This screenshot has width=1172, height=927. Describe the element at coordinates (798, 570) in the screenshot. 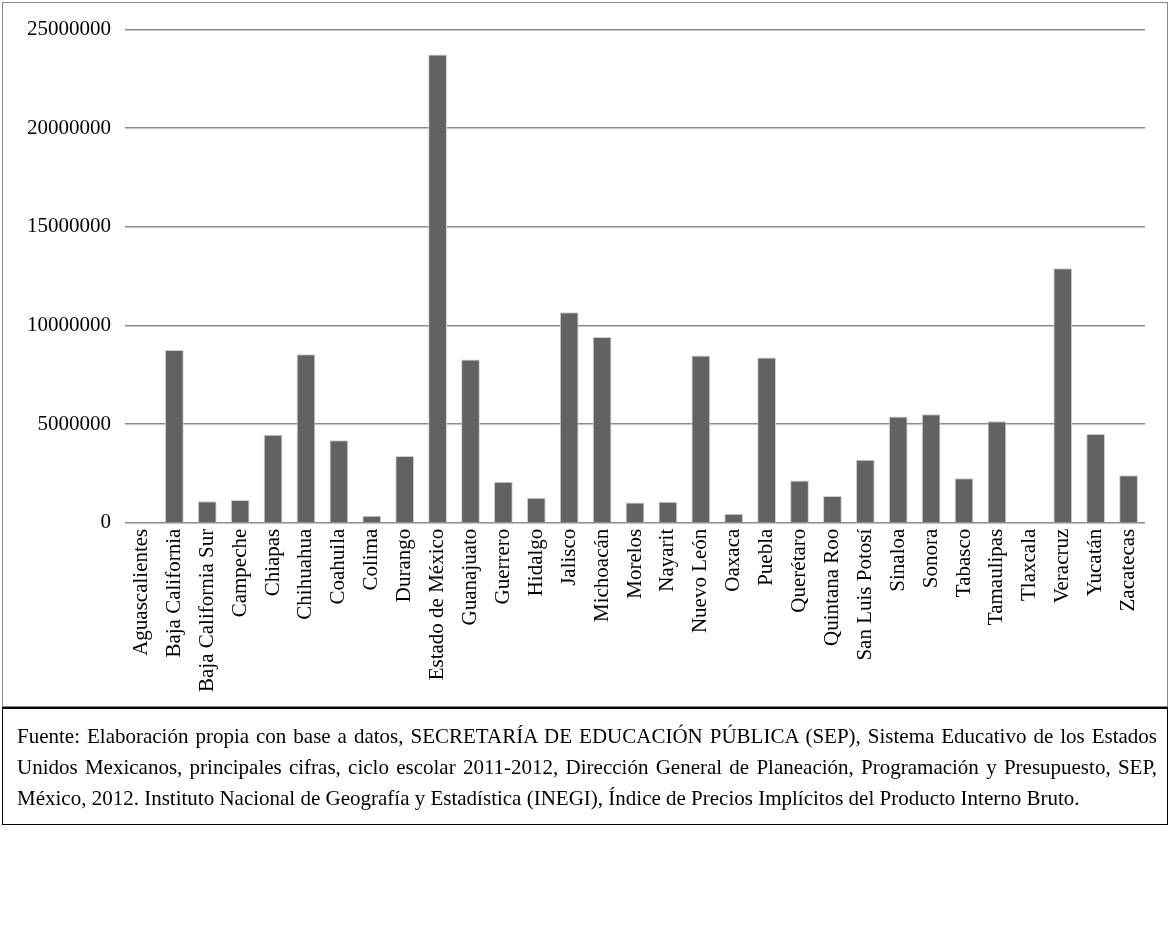

I see `x-tick-label: Querétaro` at that location.